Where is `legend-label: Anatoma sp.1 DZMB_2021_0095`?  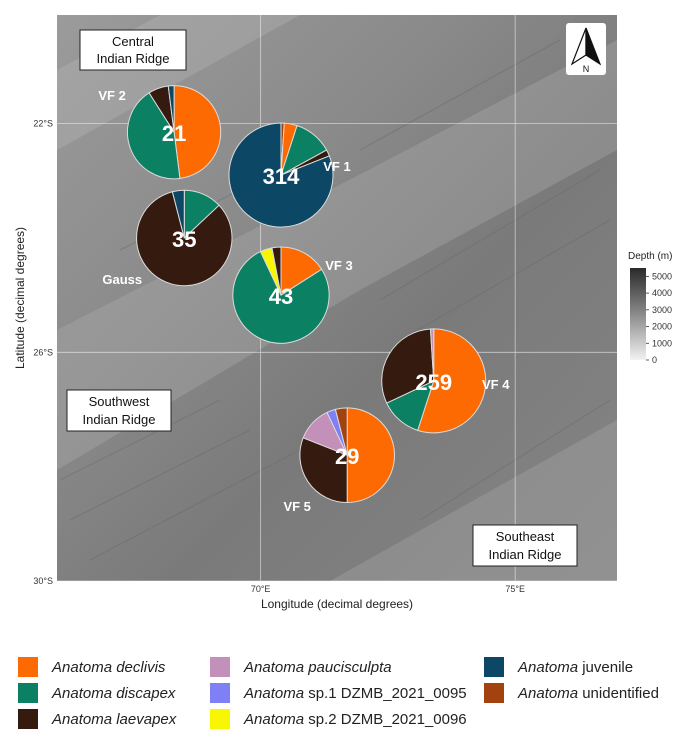
legend-label: Anatoma sp.1 DZMB_2021_0095 is located at coordinates (355, 693).